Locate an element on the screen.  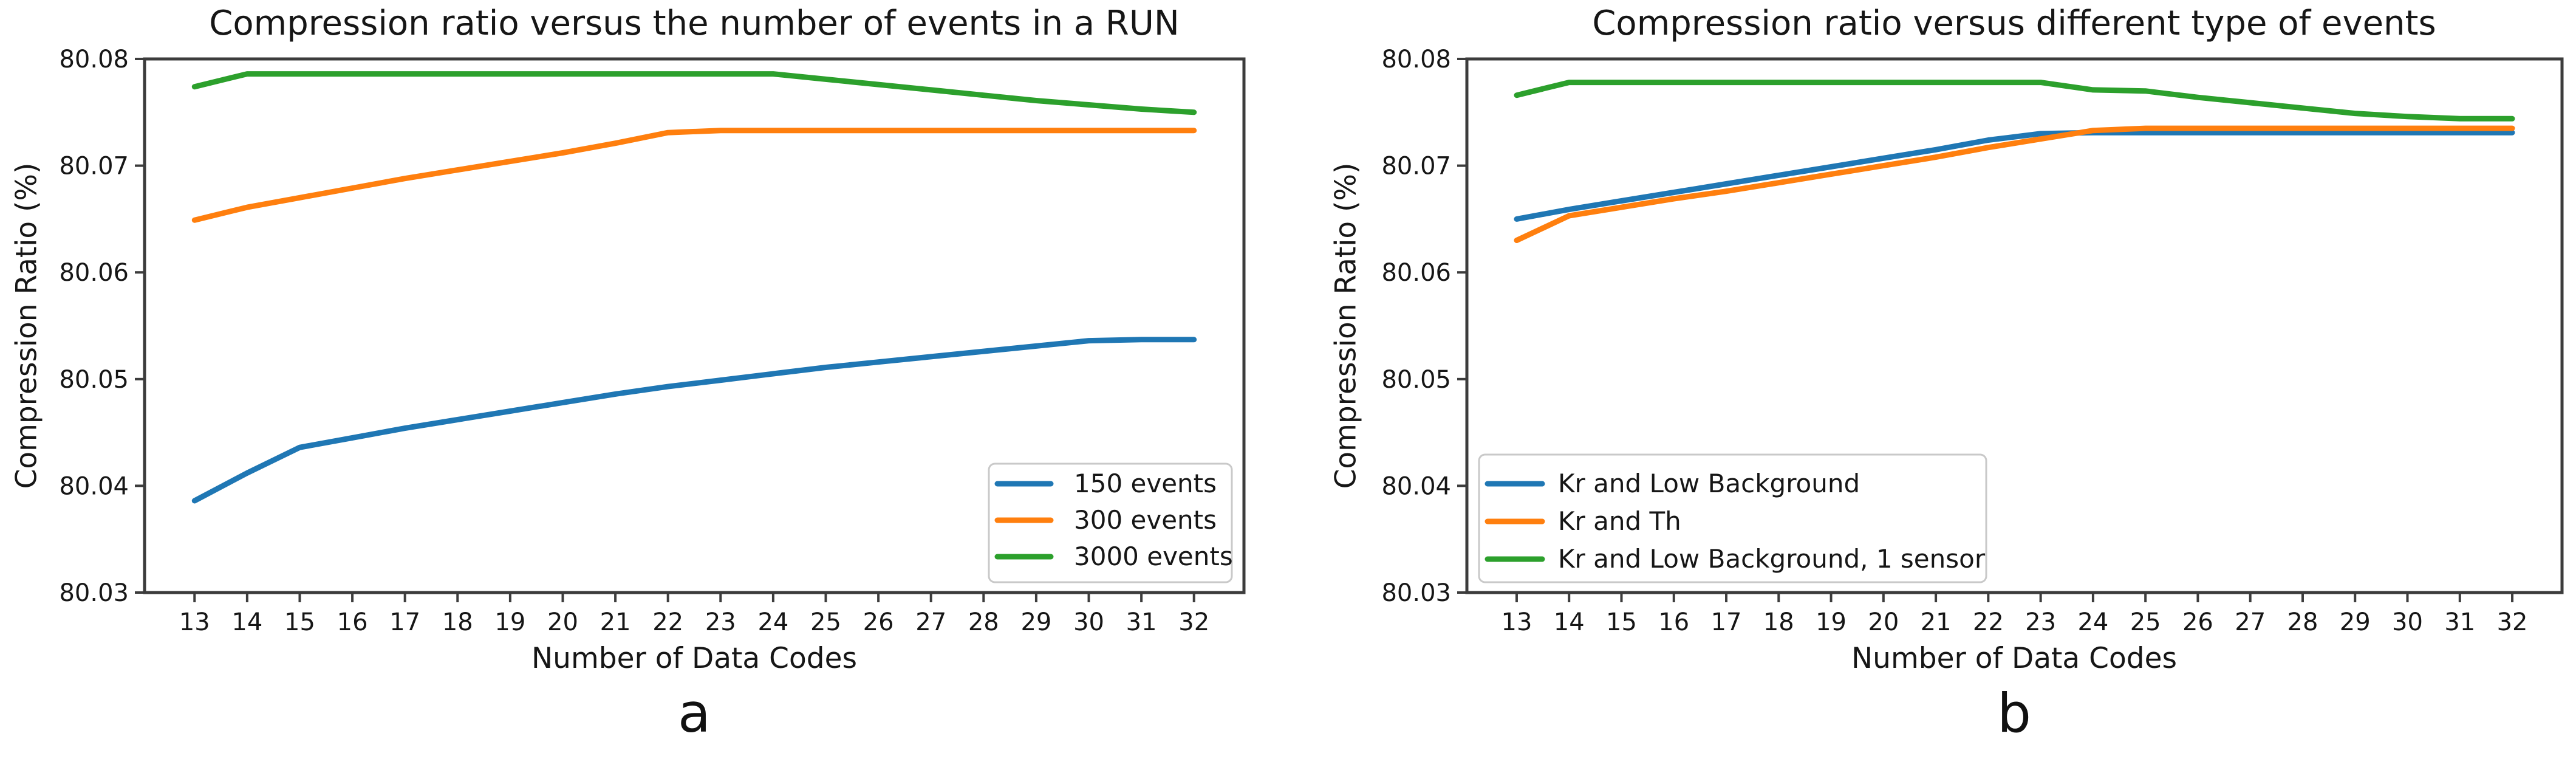
series-line-kr-and-low-background is located at coordinates (2014, 176).